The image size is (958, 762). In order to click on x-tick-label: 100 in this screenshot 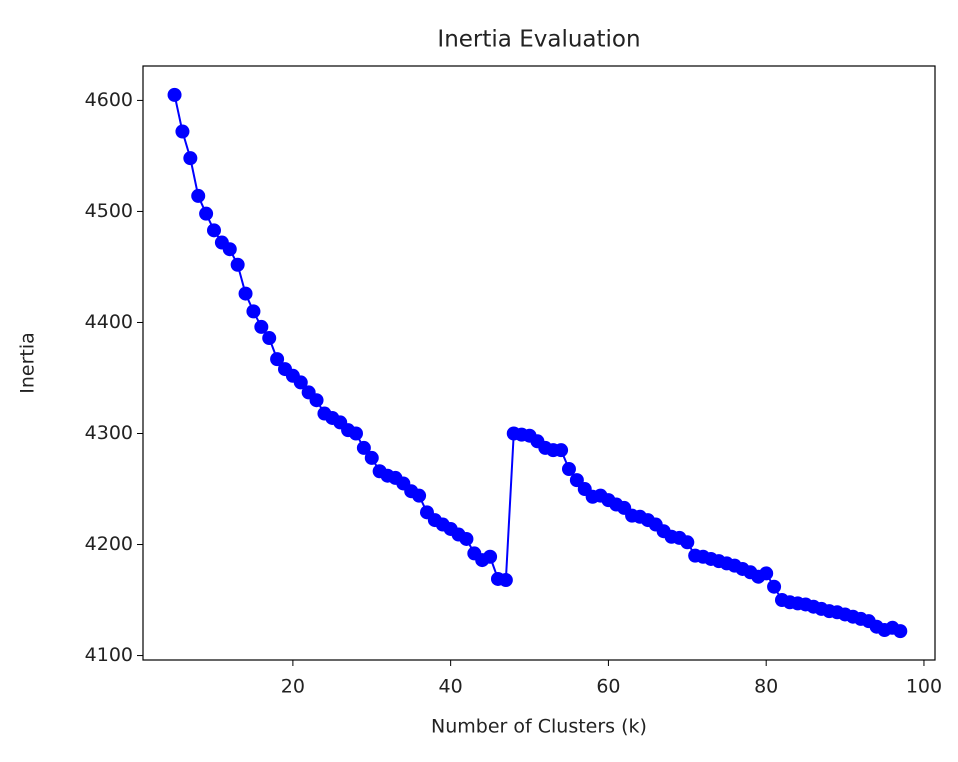, I will do `click(924, 687)`.